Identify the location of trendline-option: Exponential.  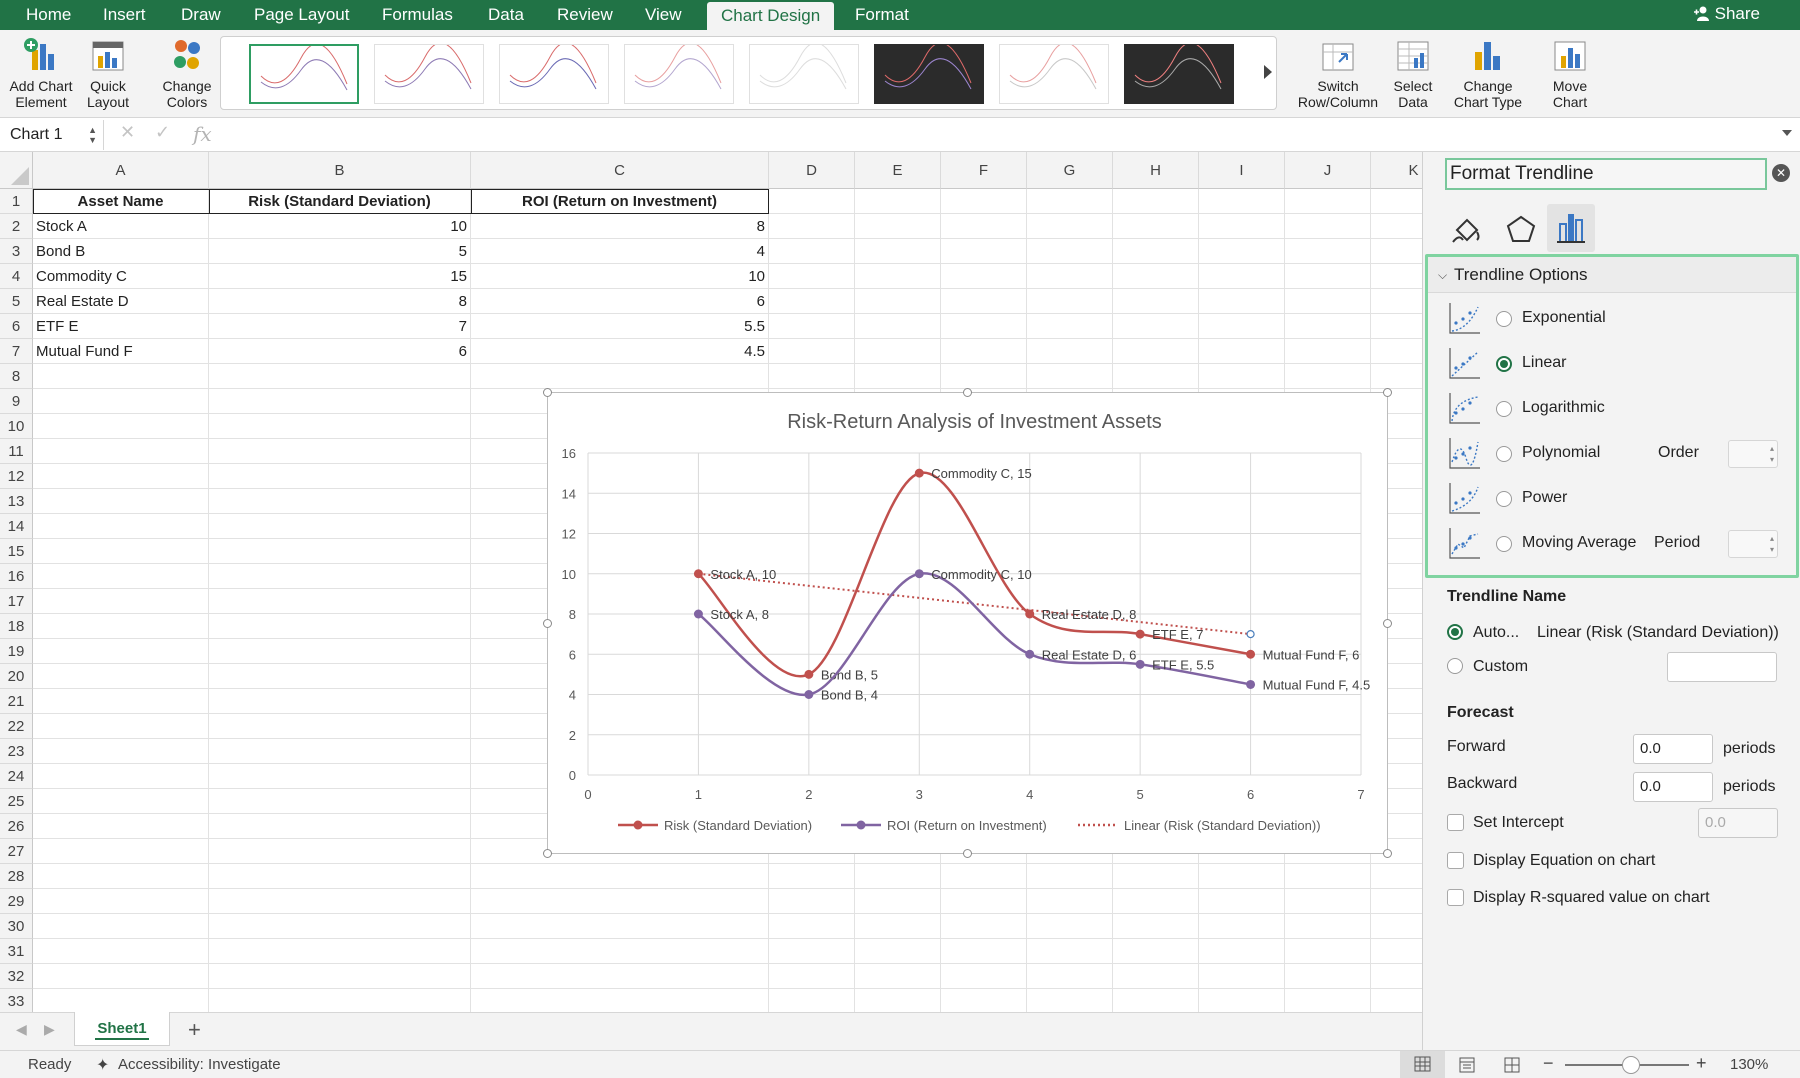
(1612, 319).